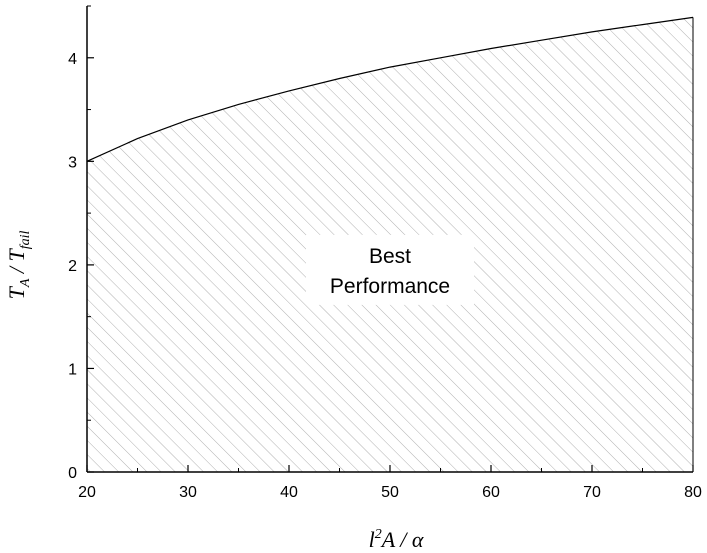  I want to click on x-axis-label: l2A / α, so click(396, 539).